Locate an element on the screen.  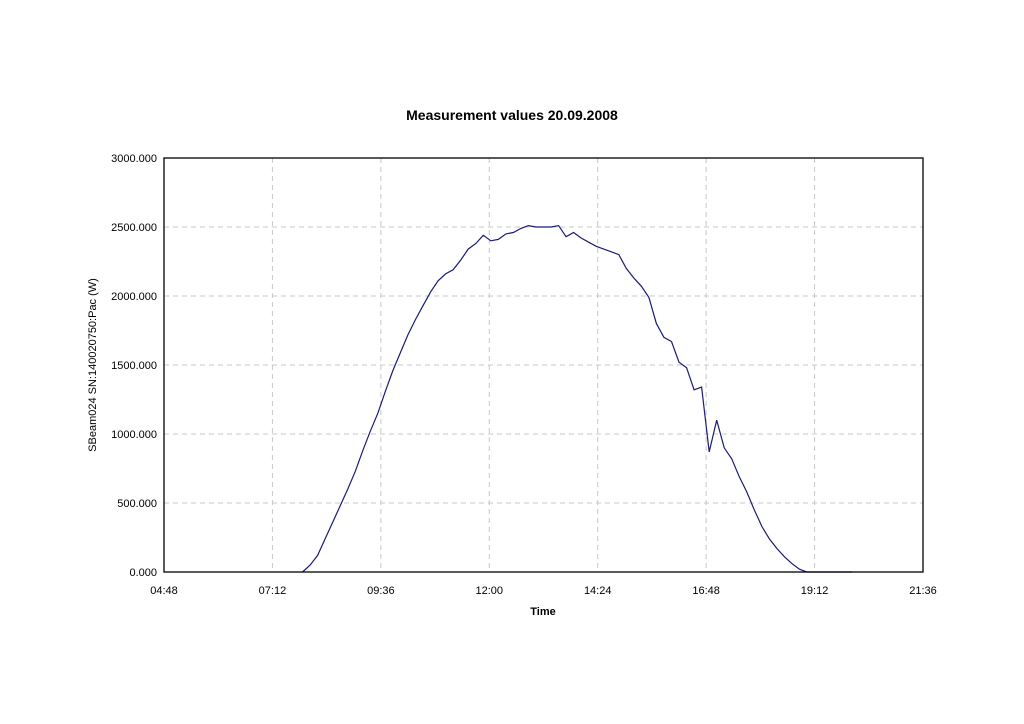
chart-title: Measurement values 20.09.2008 is located at coordinates (512, 115).